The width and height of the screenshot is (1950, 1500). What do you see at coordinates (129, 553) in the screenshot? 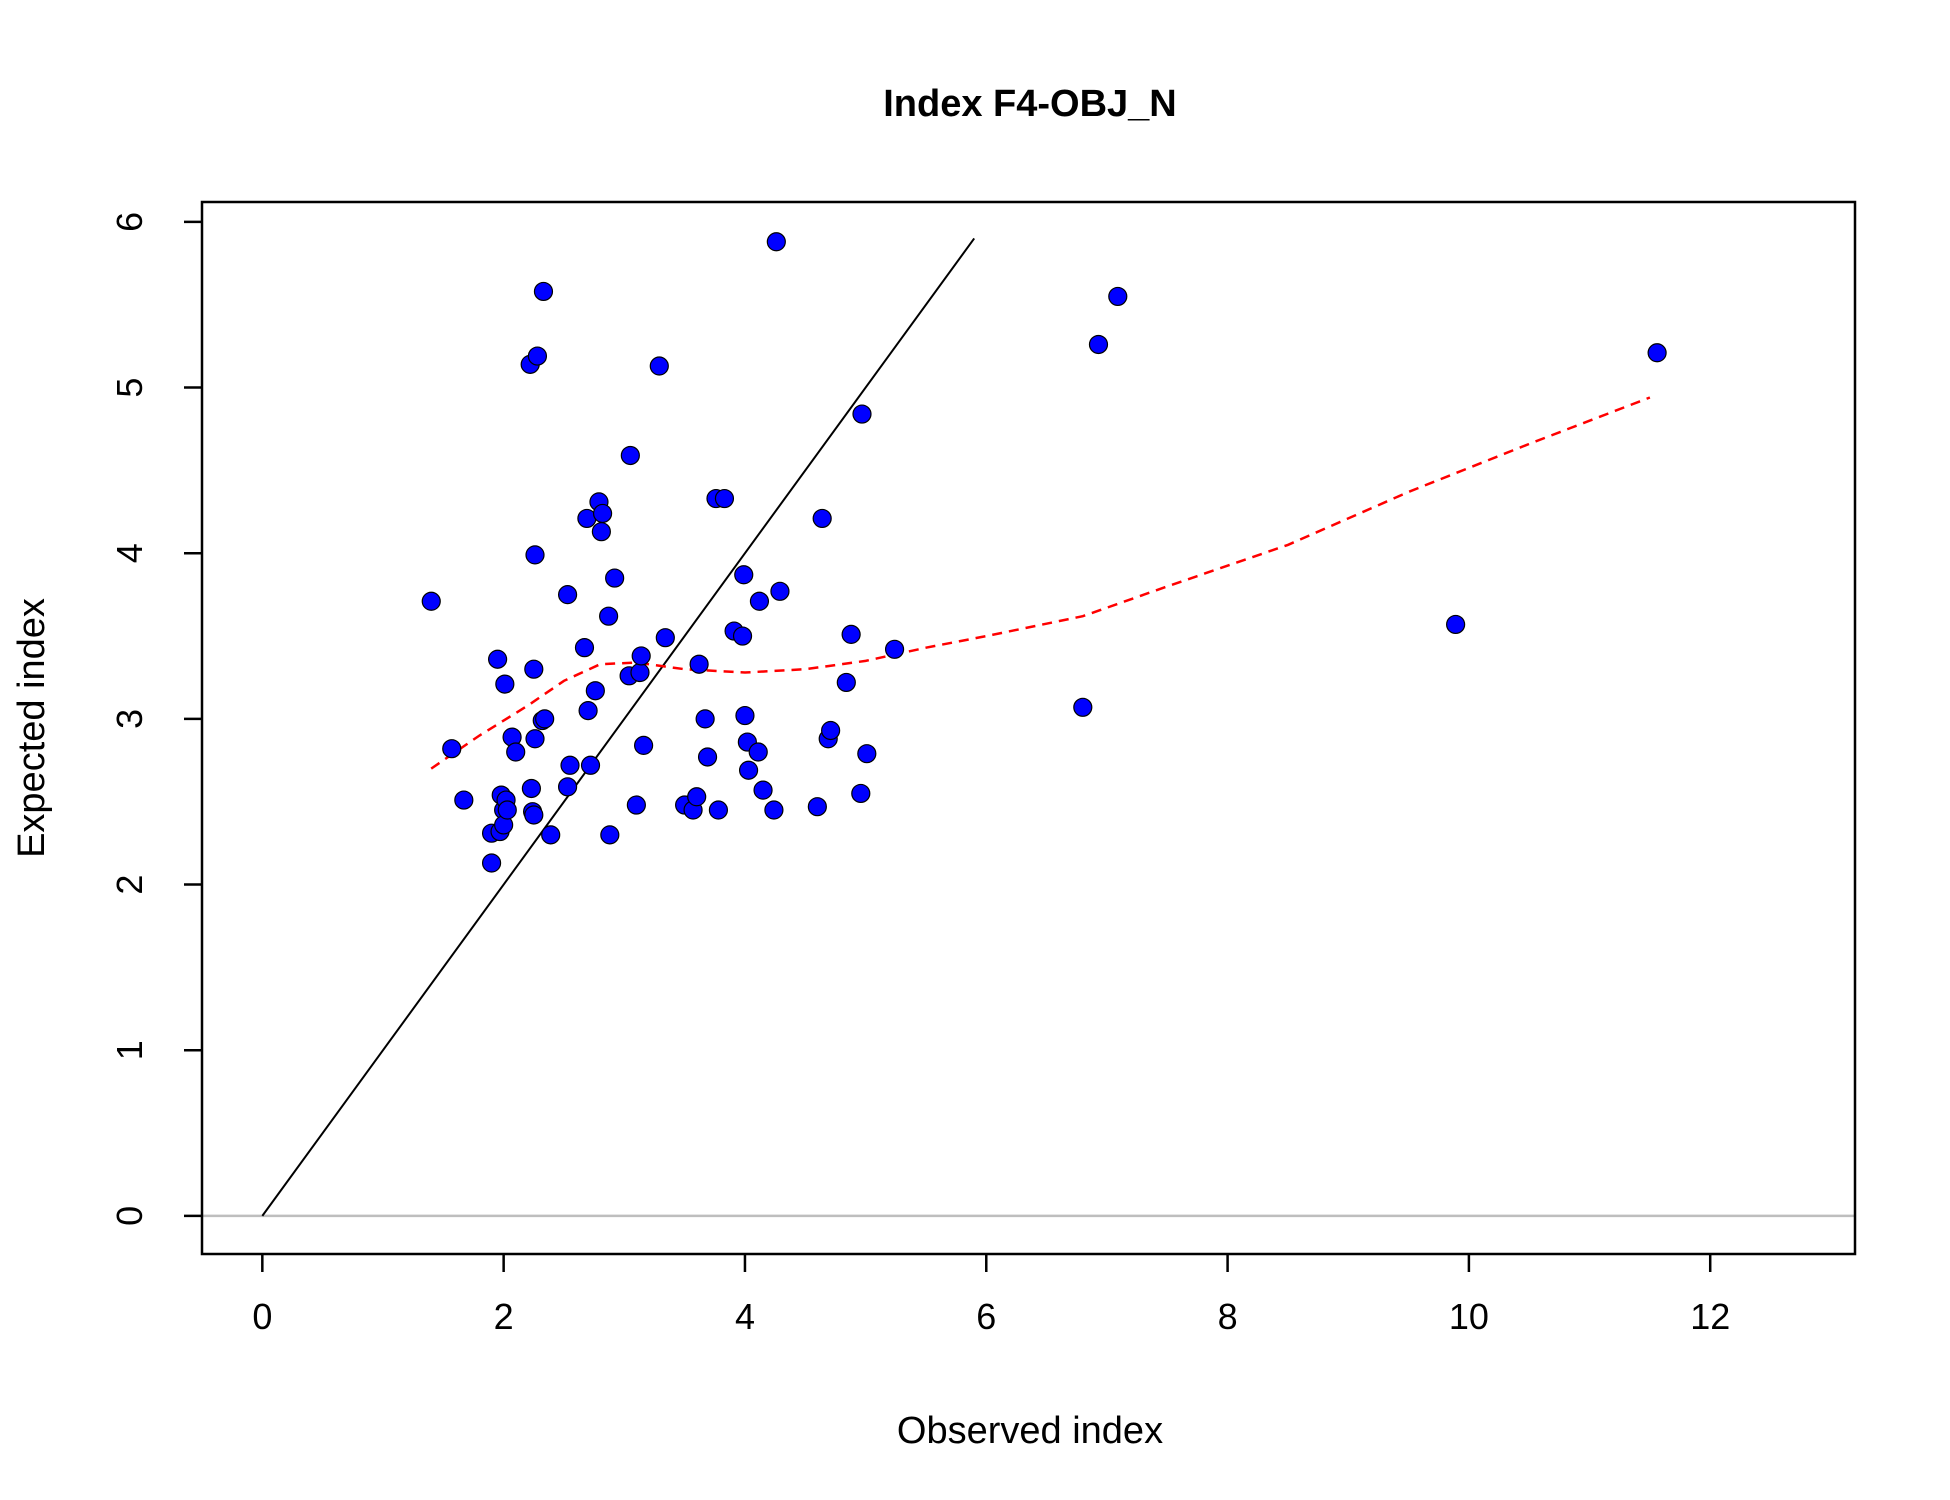
I see `y-tick-label: 4` at bounding box center [129, 553].